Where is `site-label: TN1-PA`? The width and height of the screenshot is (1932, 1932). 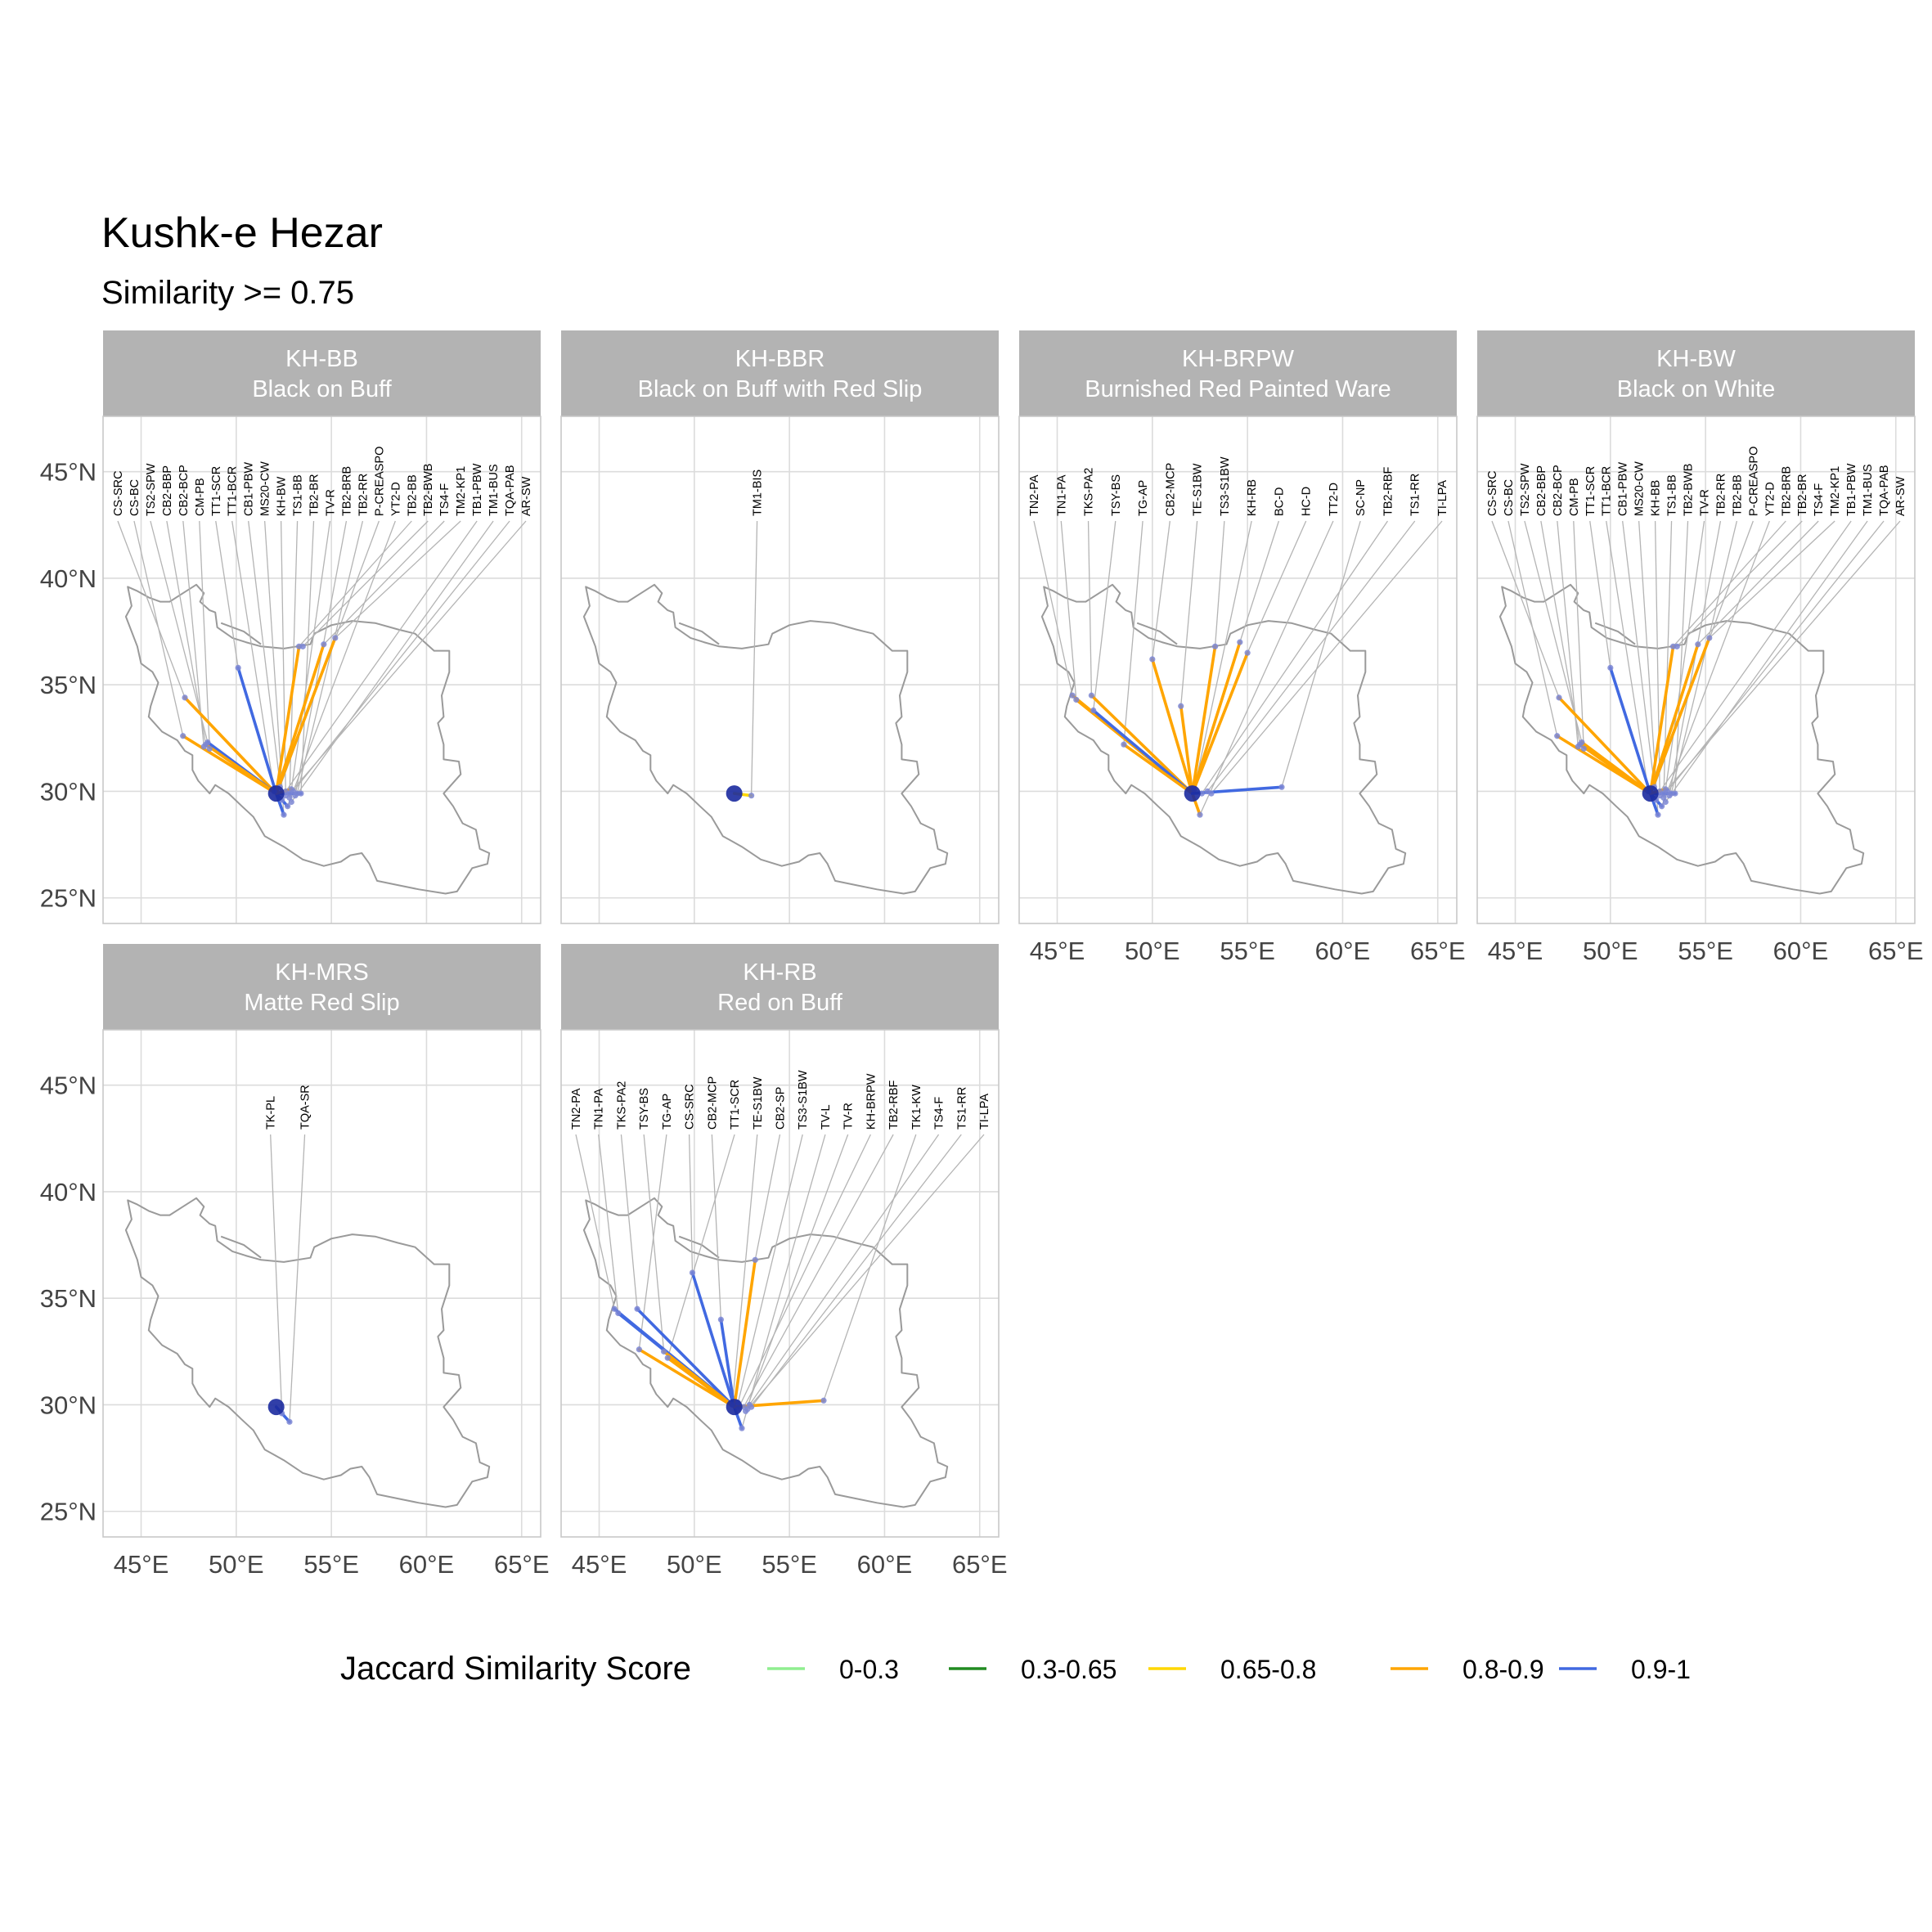
site-label: TN1-PA is located at coordinates (1061, 495).